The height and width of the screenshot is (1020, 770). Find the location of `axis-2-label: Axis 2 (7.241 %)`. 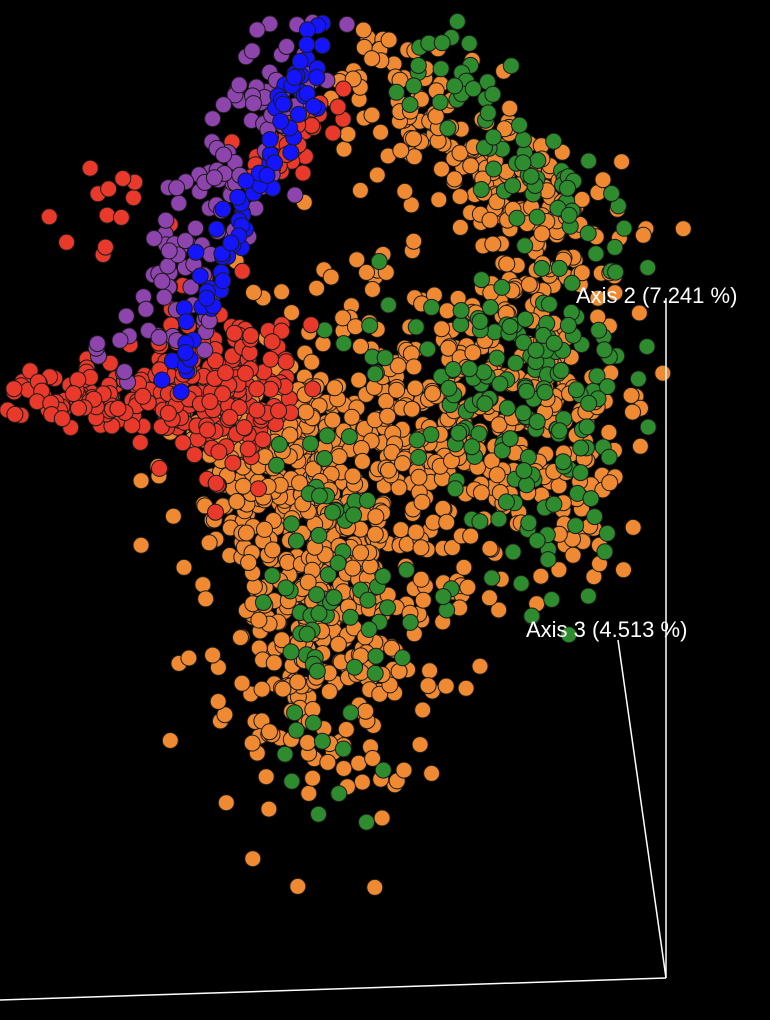

axis-2-label: Axis 2 (7.241 %) is located at coordinates (656, 295).